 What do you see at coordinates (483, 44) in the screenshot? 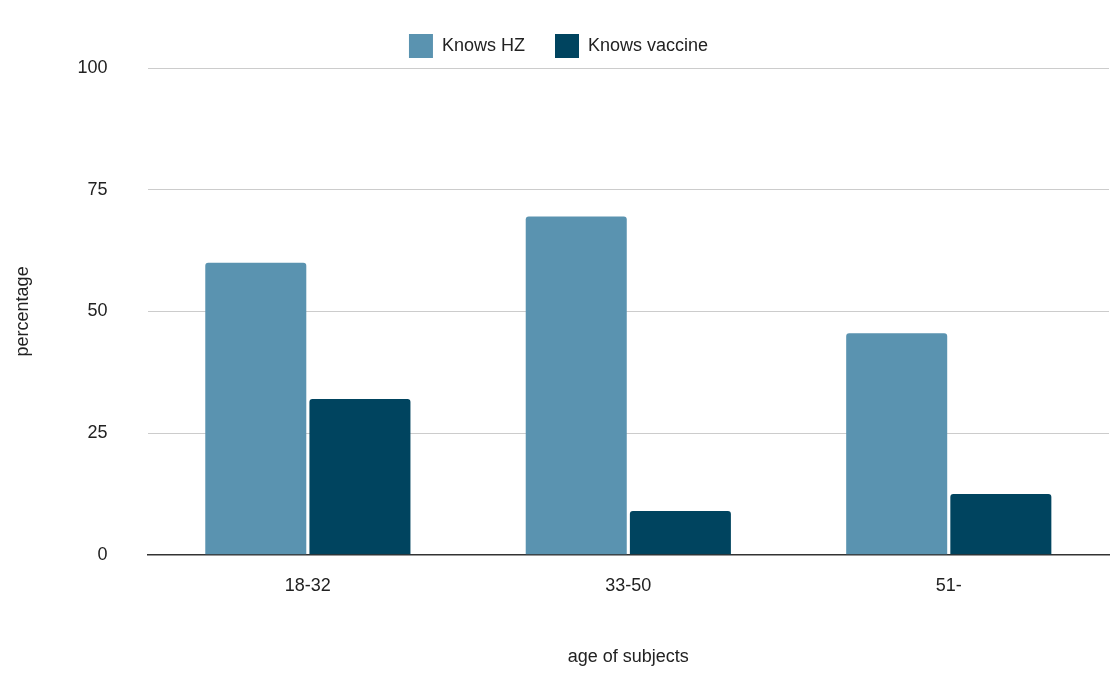
I see `legend-label: Knows HZ` at bounding box center [483, 44].